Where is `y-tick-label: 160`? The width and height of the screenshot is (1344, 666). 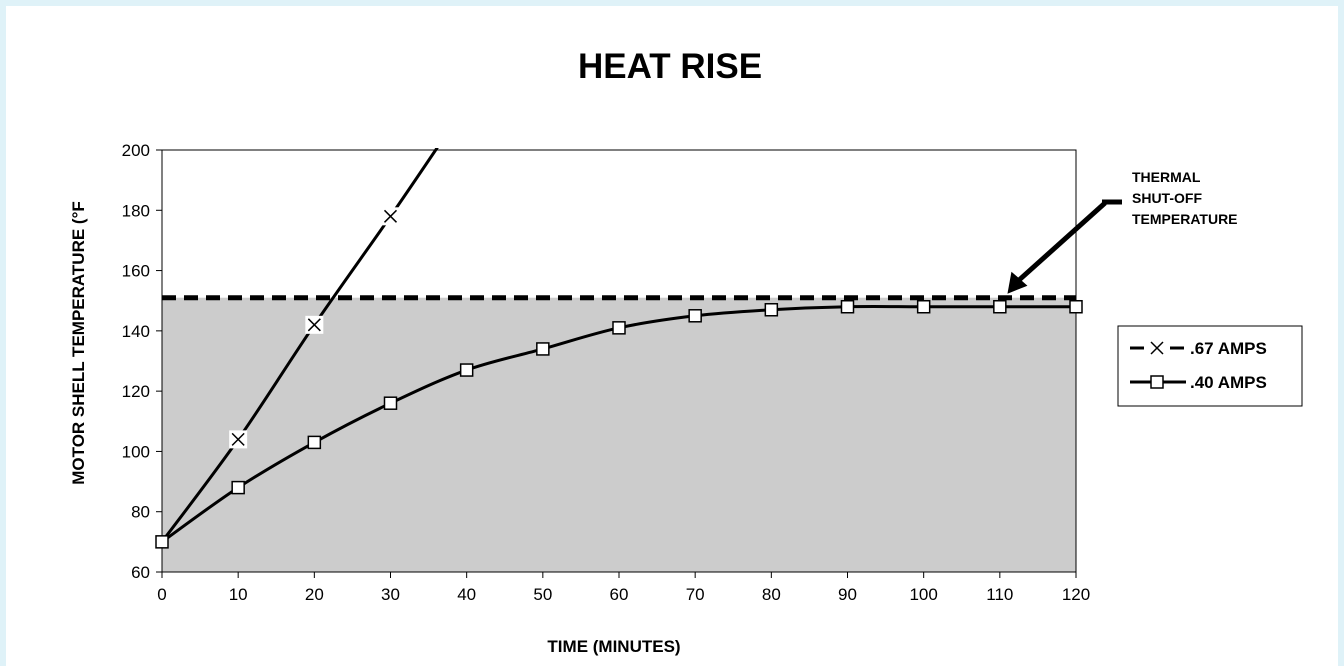 y-tick-label: 160 is located at coordinates (136, 271).